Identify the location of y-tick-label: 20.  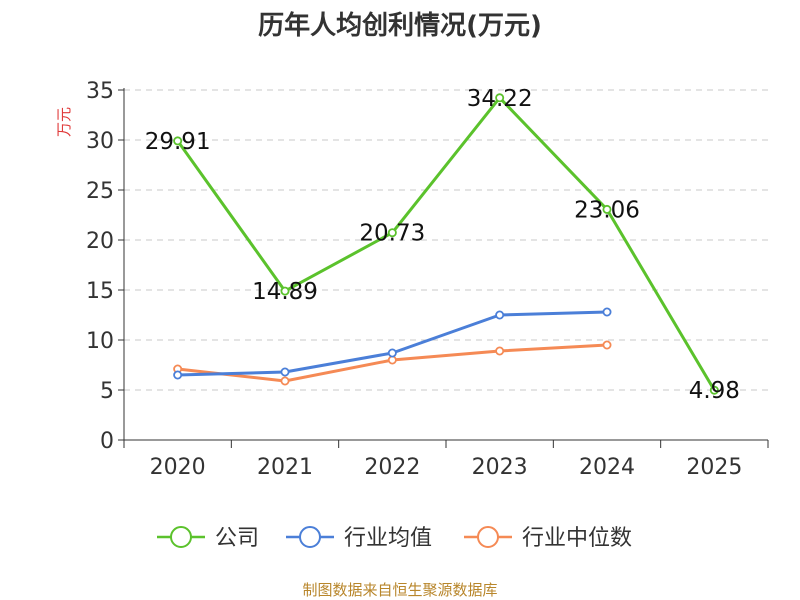
(100, 241).